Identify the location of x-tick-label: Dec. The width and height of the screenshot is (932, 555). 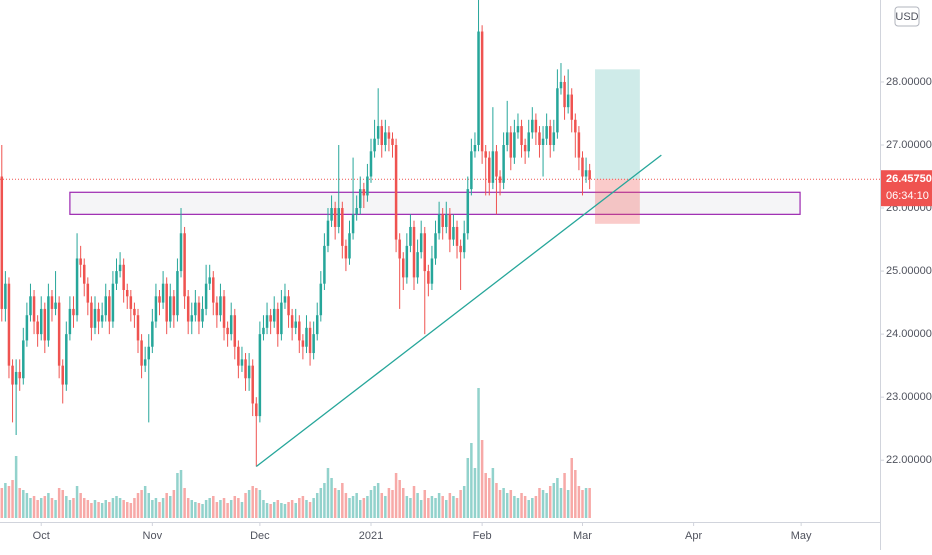
(260, 536).